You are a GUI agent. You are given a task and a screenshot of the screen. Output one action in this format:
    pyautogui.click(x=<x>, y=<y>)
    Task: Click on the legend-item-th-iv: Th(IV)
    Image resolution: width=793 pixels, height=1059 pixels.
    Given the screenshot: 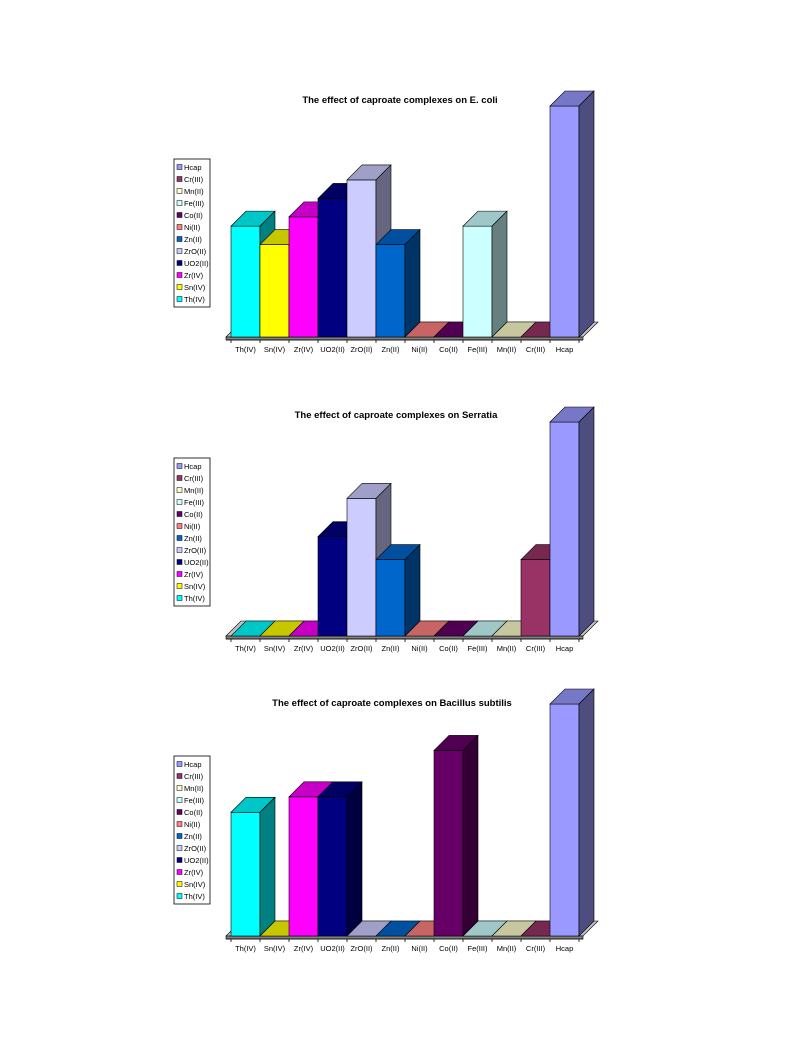 What is the action you would take?
    pyautogui.click(x=190, y=896)
    